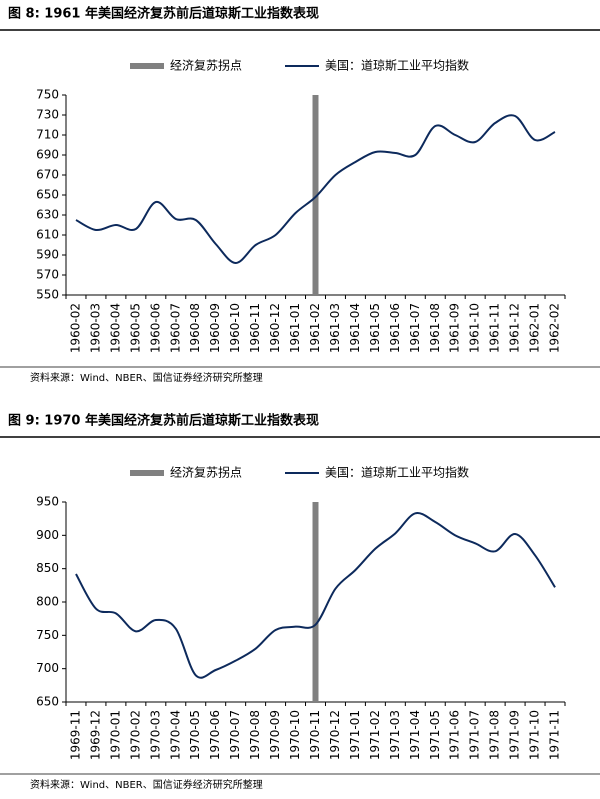 Image resolution: width=600 pixels, height=799 pixels. Describe the element at coordinates (47, 115) in the screenshot. I see `y-tick-label: 730` at that location.